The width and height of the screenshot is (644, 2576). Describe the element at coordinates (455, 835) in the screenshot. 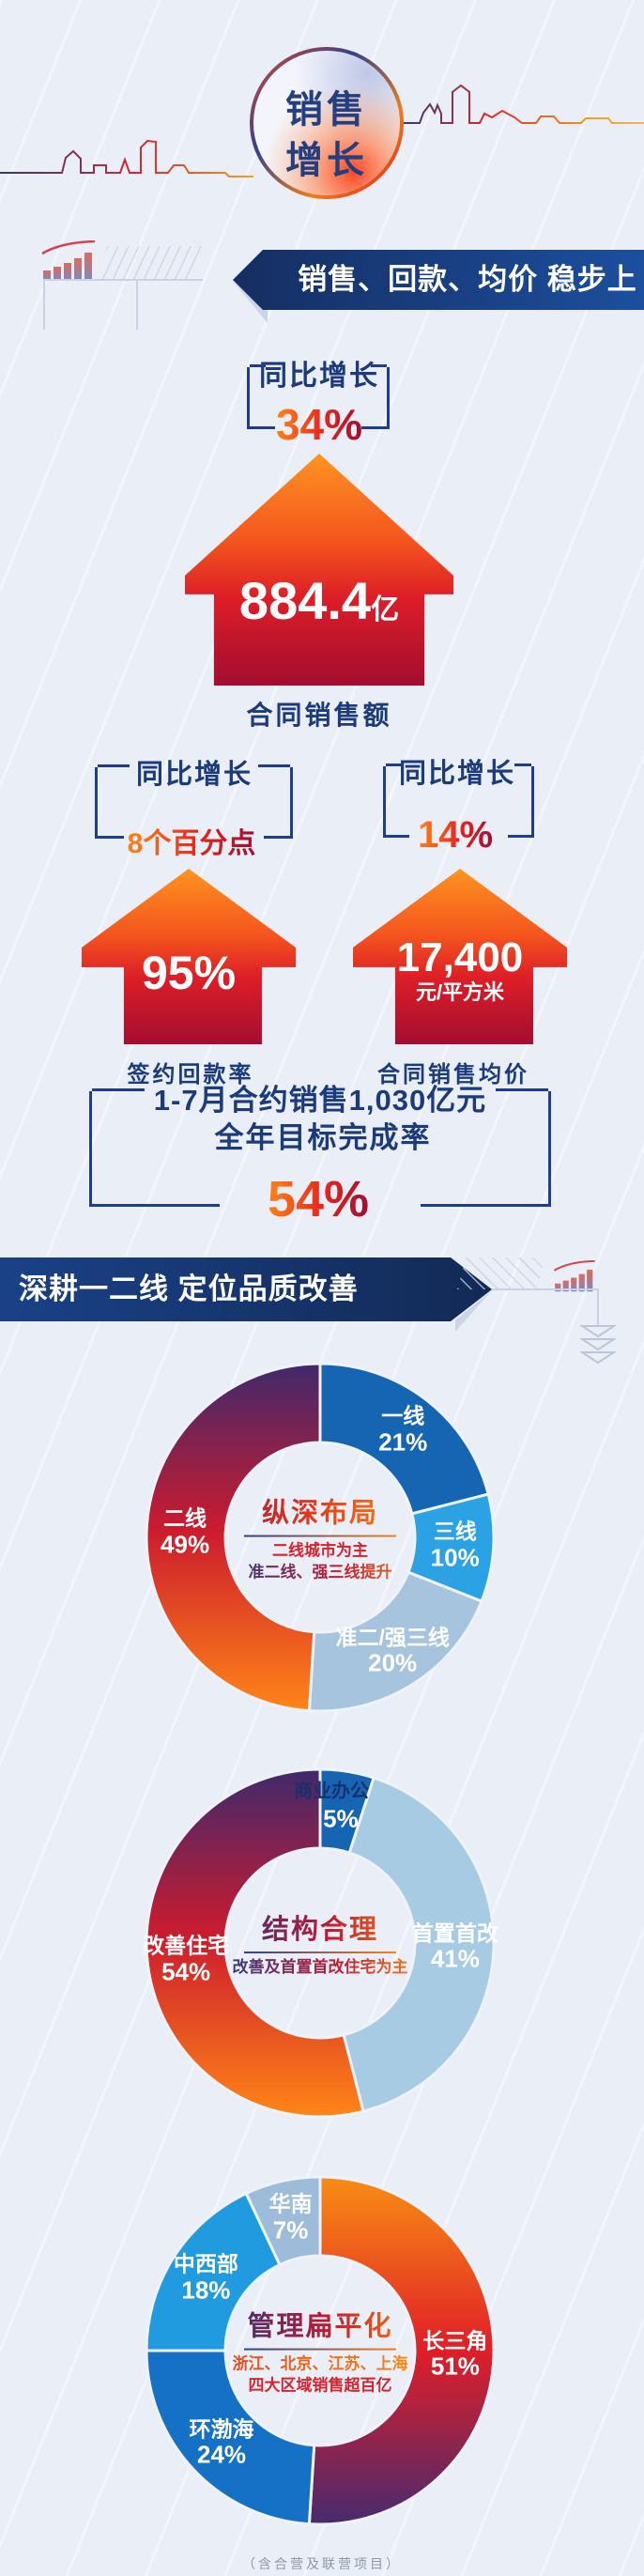

I see `yoy-value-right: 14%` at that location.